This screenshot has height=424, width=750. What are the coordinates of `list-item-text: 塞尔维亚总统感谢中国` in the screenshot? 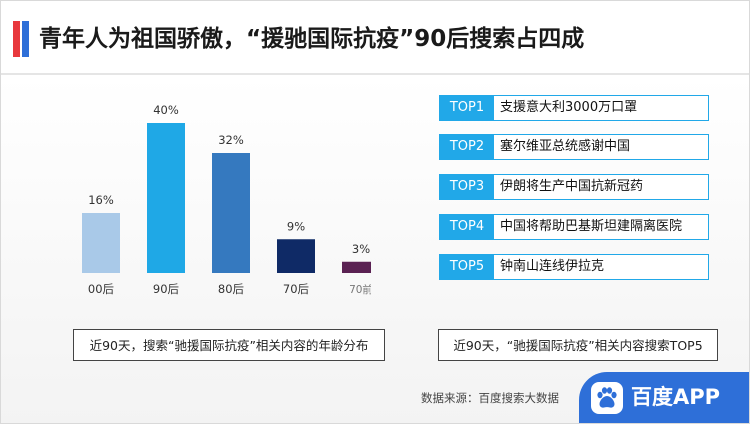 It's located at (565, 146).